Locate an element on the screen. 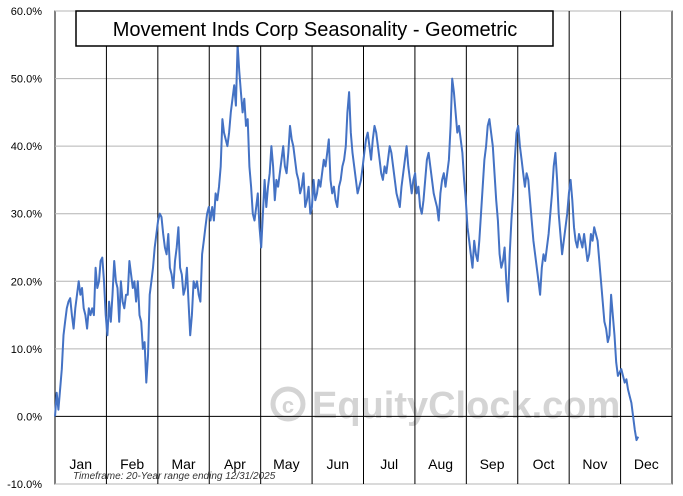 Image resolution: width=683 pixels, height=496 pixels. month-label-oct: Oct is located at coordinates (544, 464).